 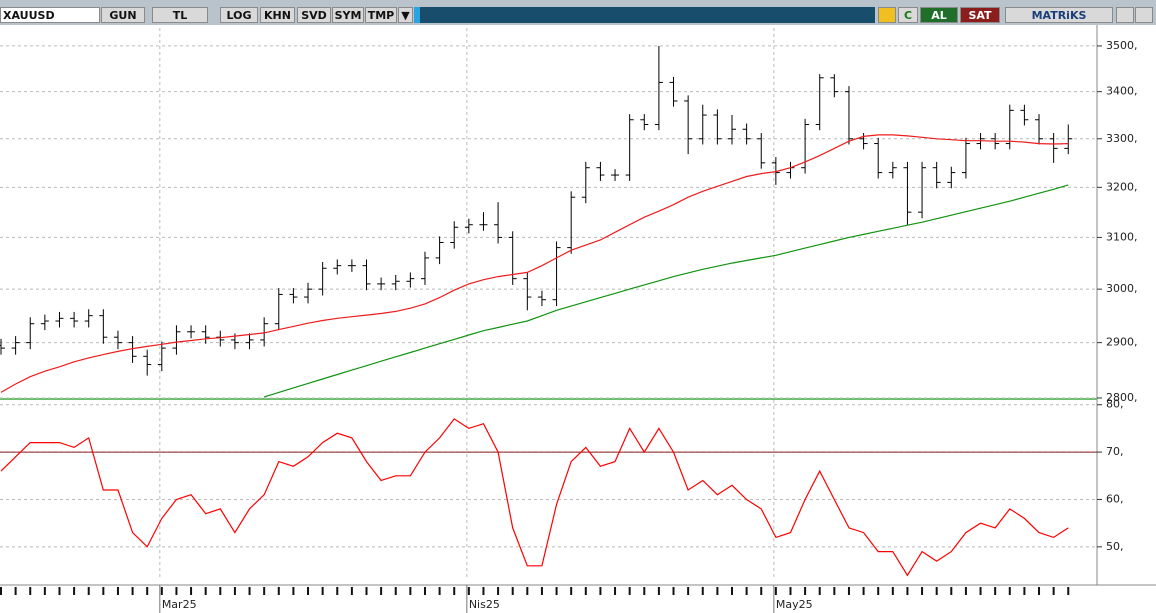 What do you see at coordinates (314, 15) in the screenshot?
I see `toolbar-button: SVD` at bounding box center [314, 15].